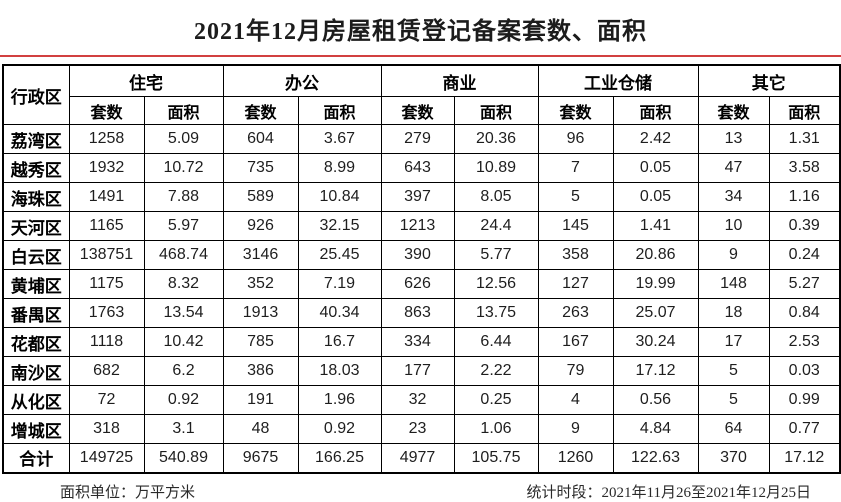 The width and height of the screenshot is (841, 502). I want to click on count-cell: 263, so click(575, 313).